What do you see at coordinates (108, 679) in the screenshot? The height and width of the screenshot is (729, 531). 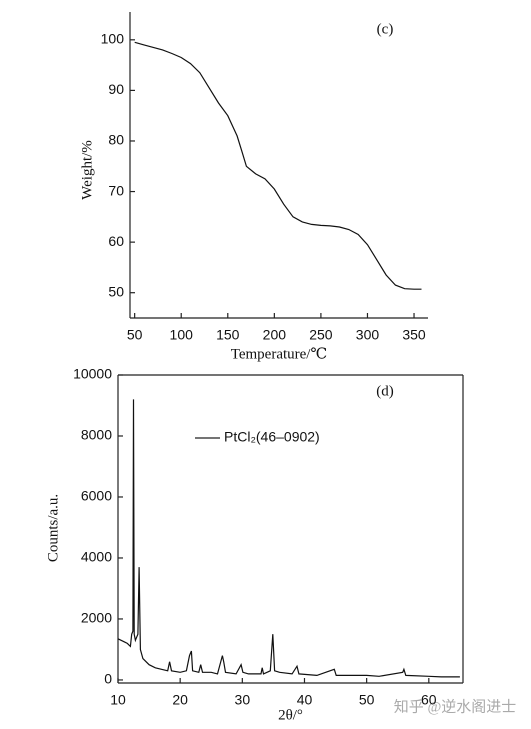 I see `y-tick-label: 0` at bounding box center [108, 679].